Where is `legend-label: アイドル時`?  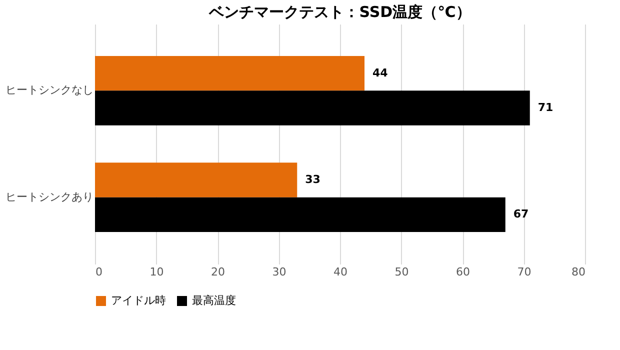 legend-label: アイドル時 is located at coordinates (138, 300).